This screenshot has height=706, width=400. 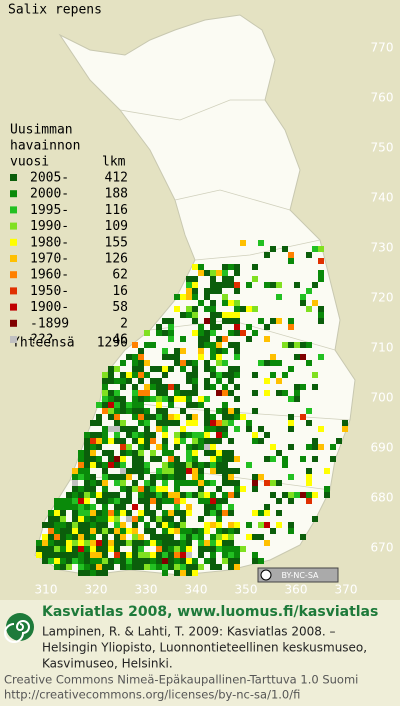 What do you see at coordinates (49, 275) in the screenshot?
I see `legend-label: 1960-` at bounding box center [49, 275].